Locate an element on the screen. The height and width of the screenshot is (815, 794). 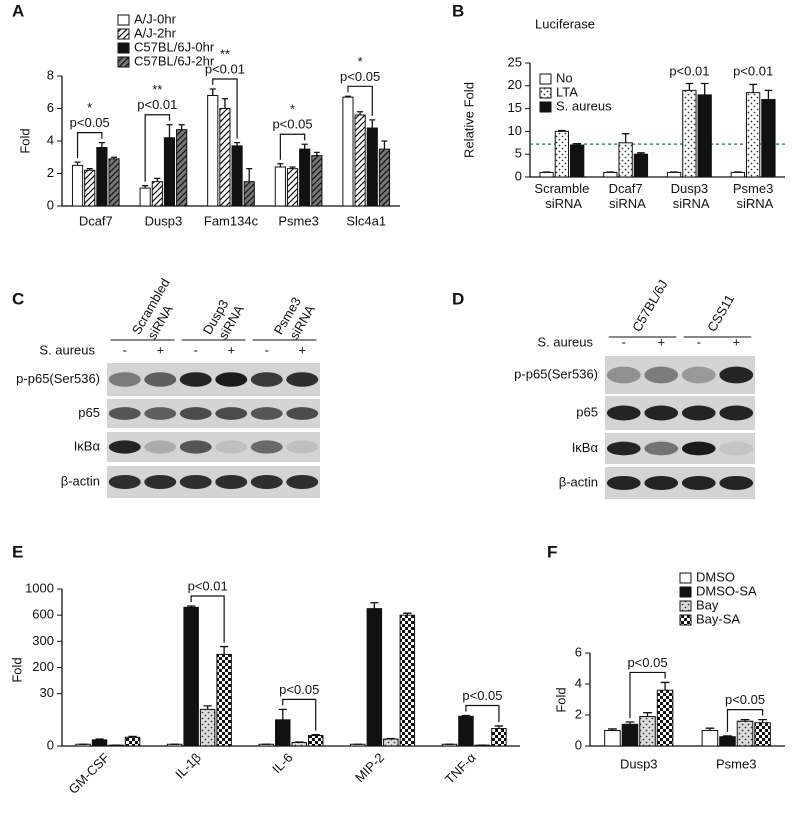
chart-title: Luciferase is located at coordinates (565, 23).